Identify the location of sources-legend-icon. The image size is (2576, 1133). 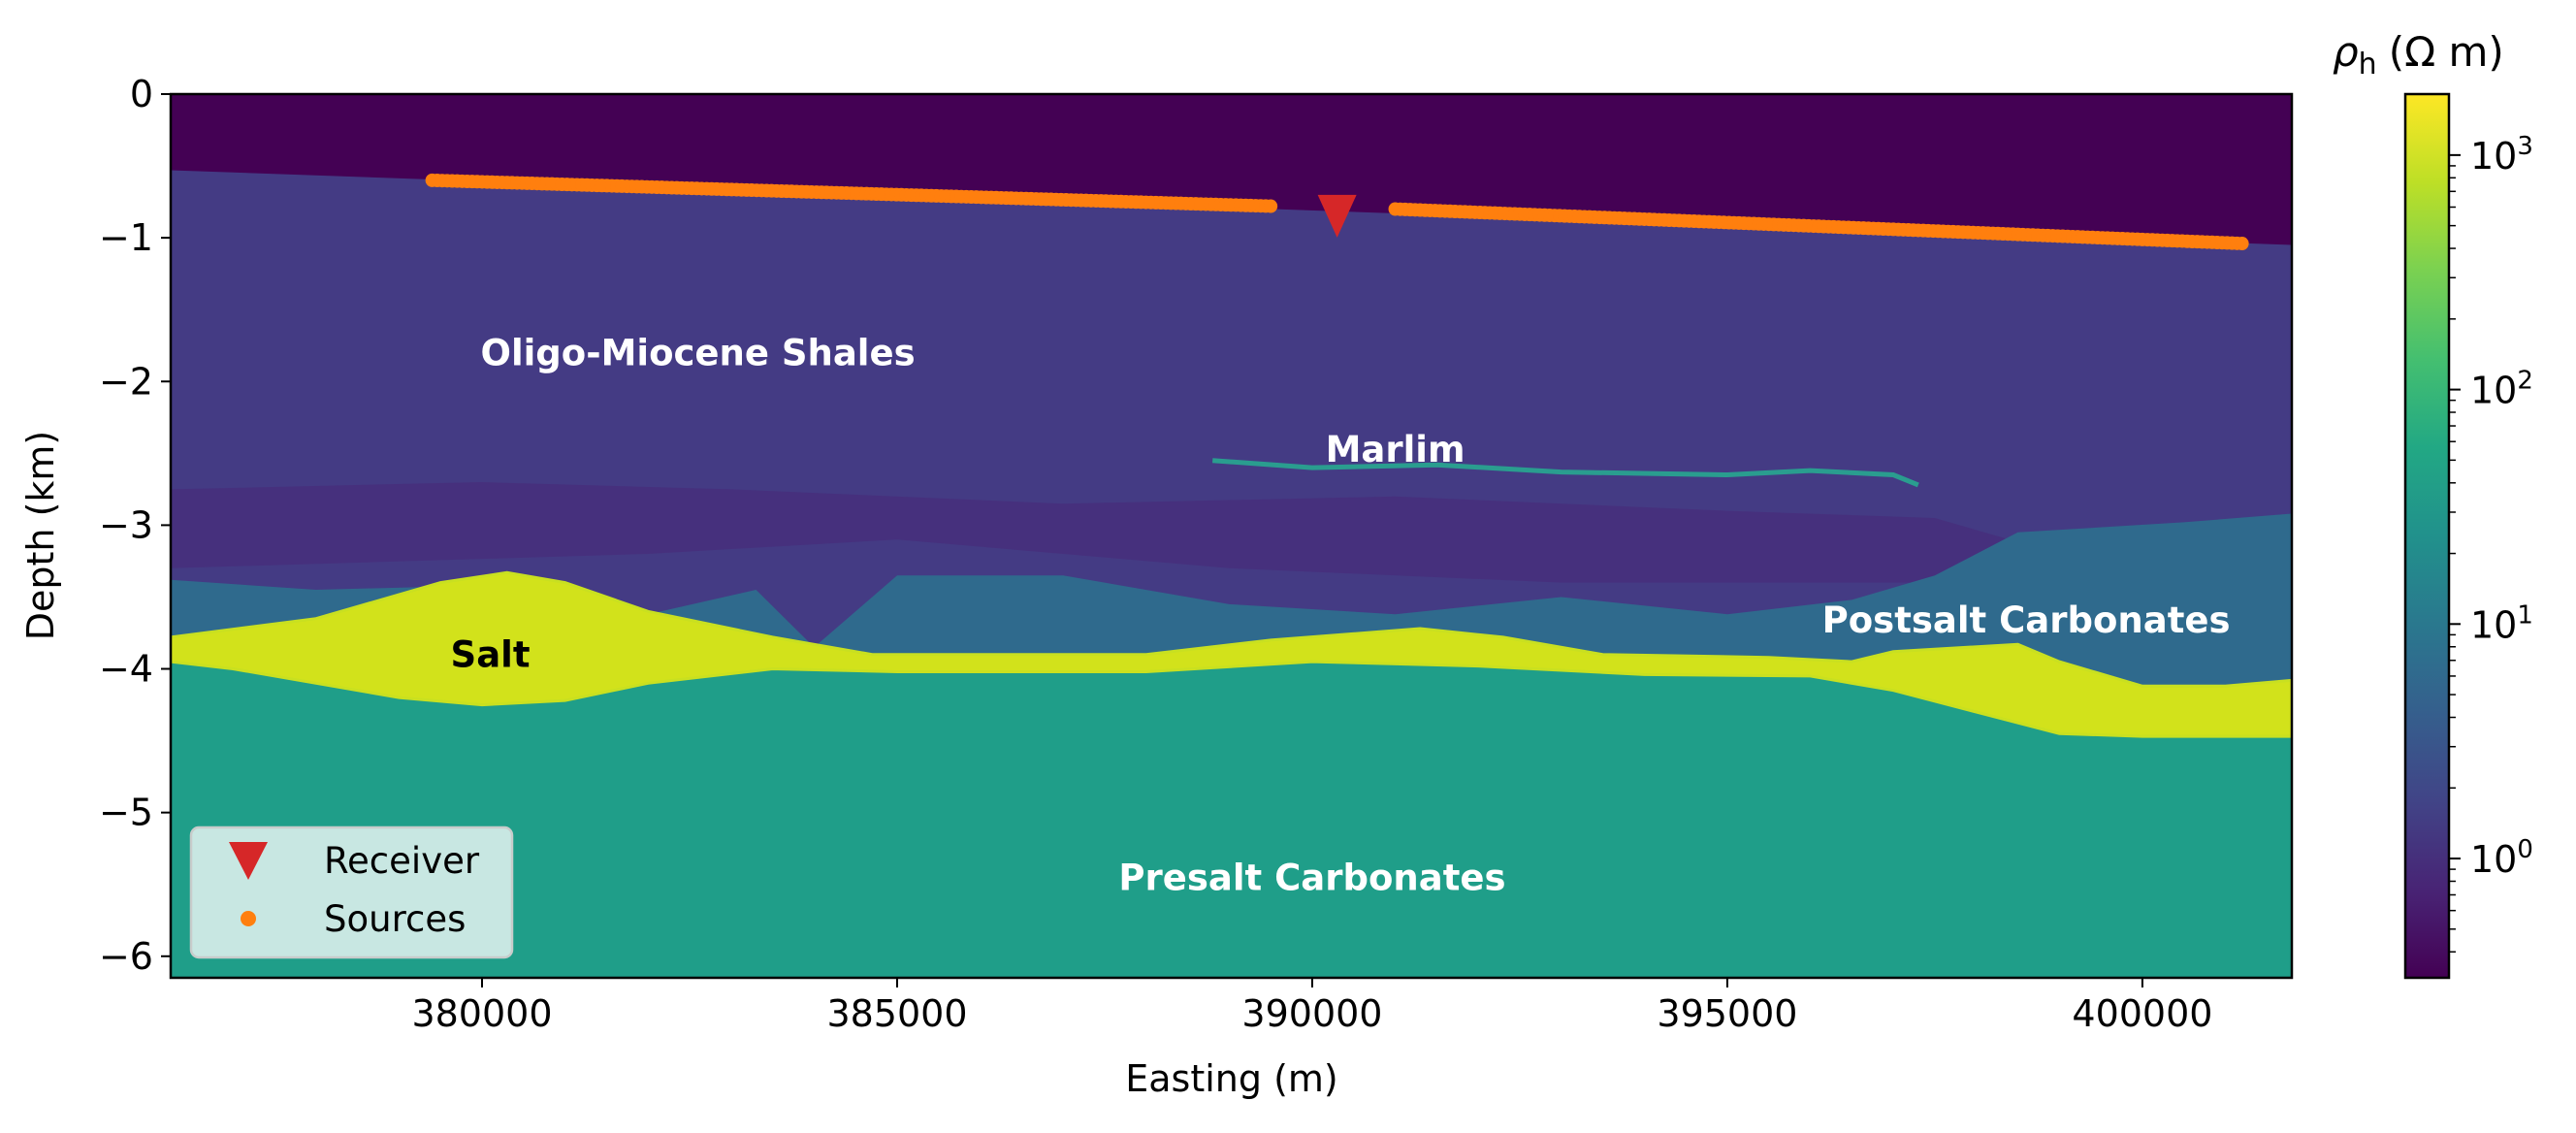
(248, 918).